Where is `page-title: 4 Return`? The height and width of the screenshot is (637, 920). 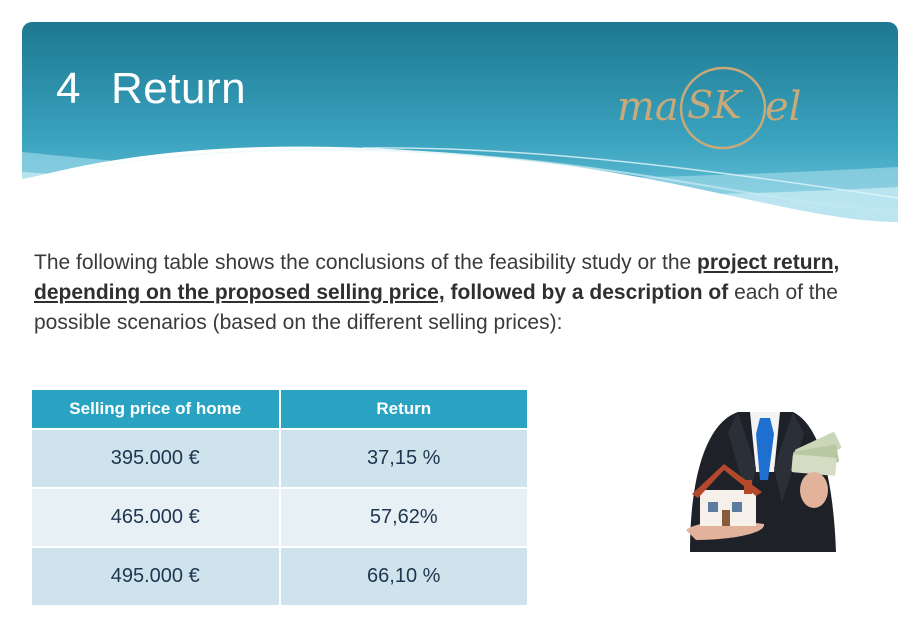 page-title: 4 Return is located at coordinates (151, 89).